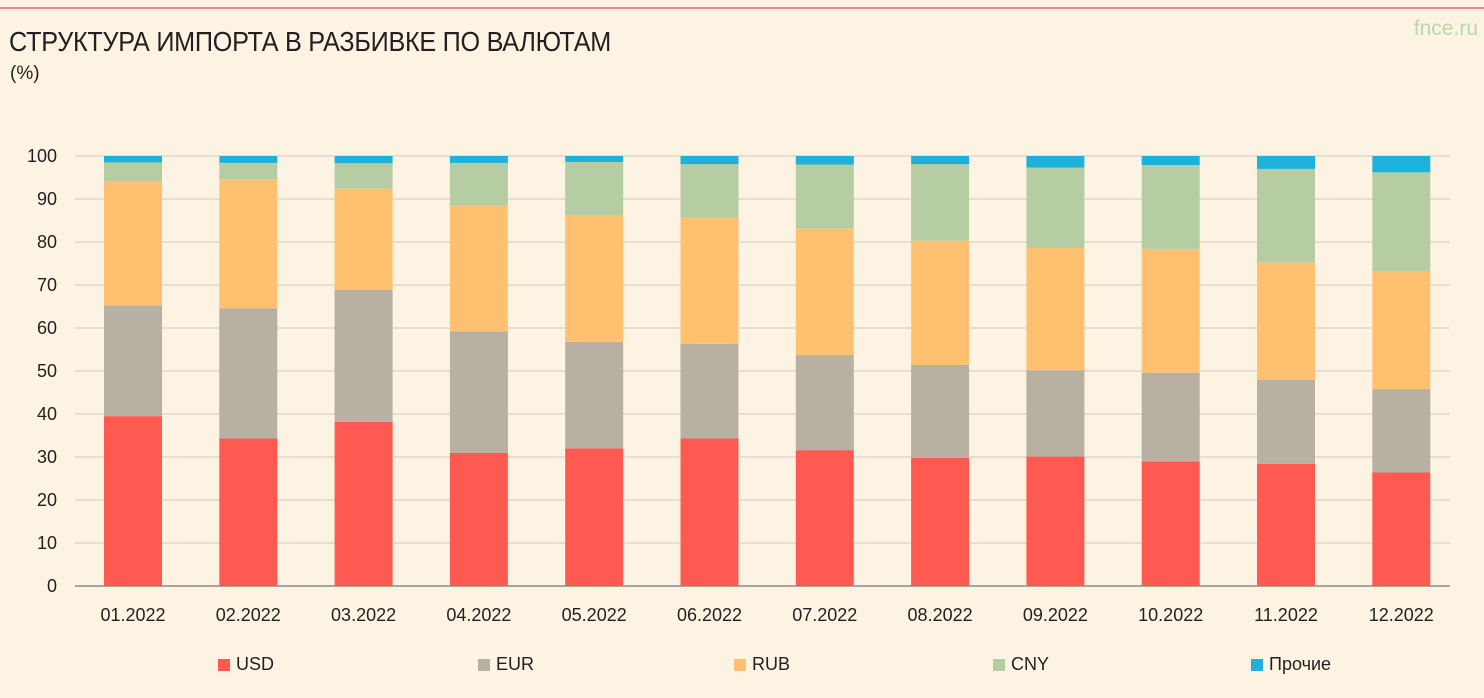  What do you see at coordinates (132, 615) in the screenshot?
I see `x-tick-label: 01.2022` at bounding box center [132, 615].